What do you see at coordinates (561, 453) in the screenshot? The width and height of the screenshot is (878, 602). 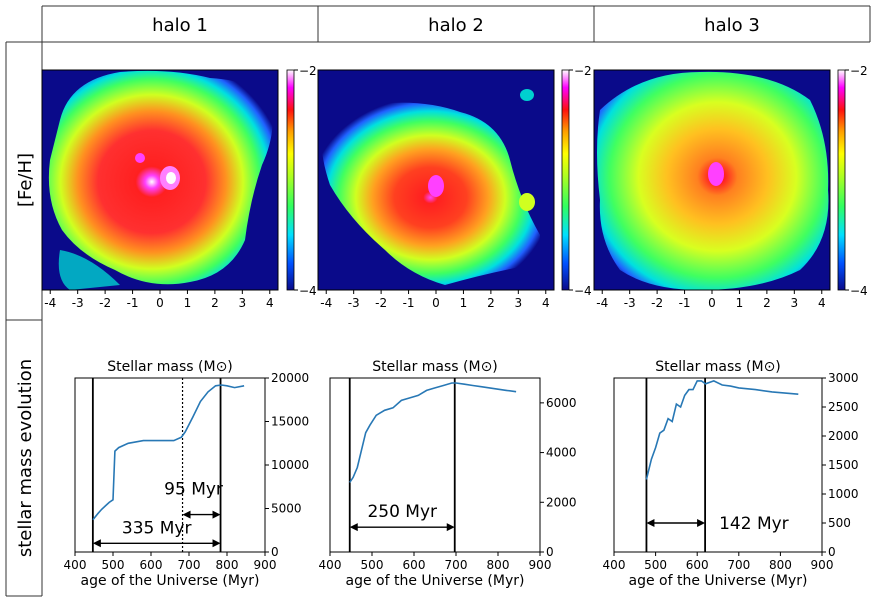 I see `y-tick-label: 4000` at bounding box center [561, 453].